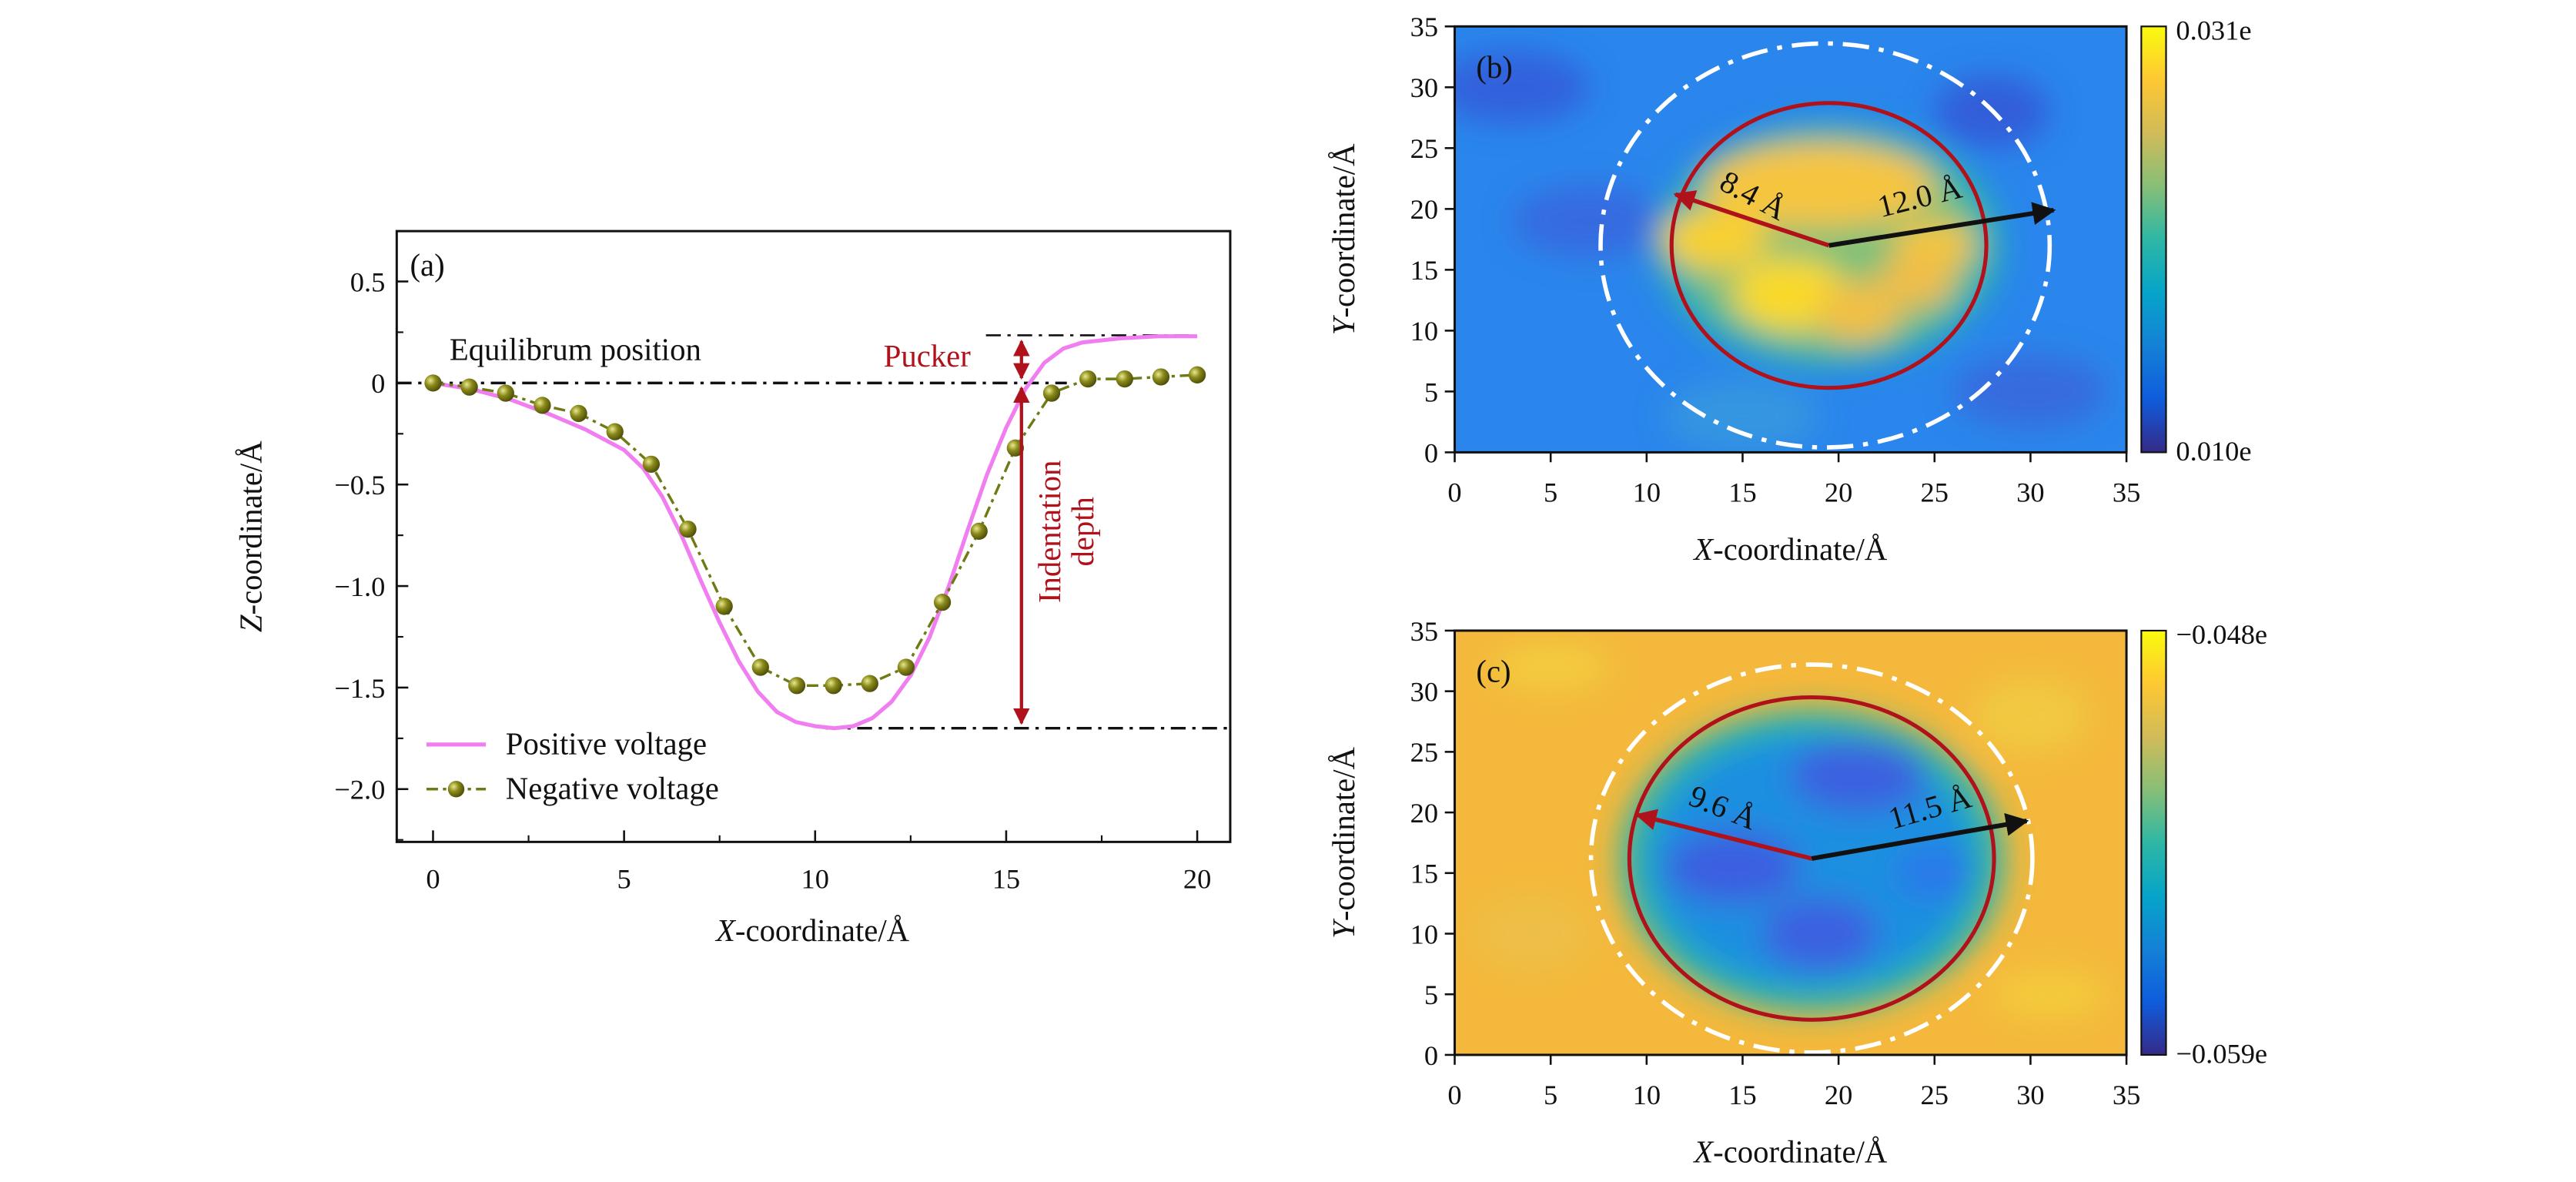  What do you see at coordinates (823, 930) in the screenshot?
I see `a-x-rest: -coordinate/Å` at bounding box center [823, 930].